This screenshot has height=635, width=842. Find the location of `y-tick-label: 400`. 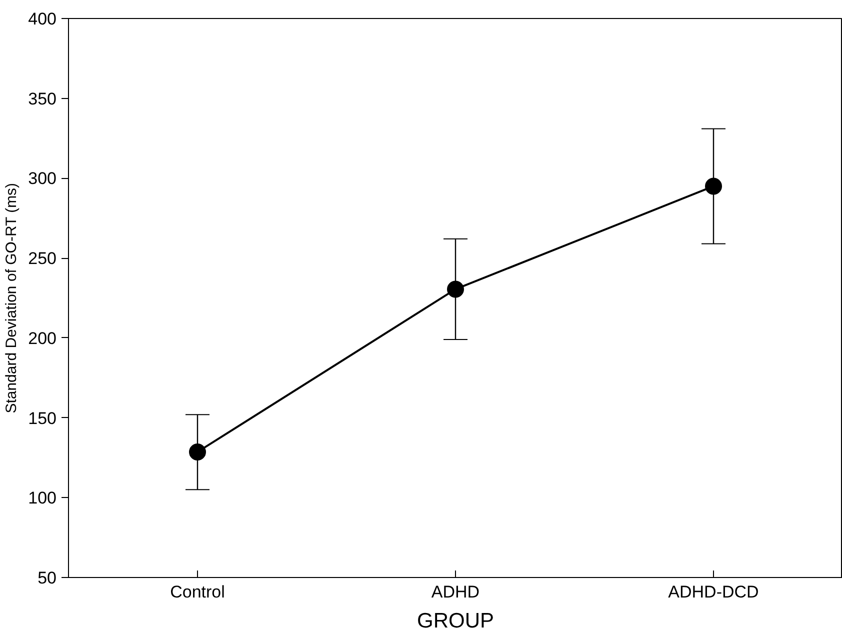

y-tick-label: 400 is located at coordinates (42, 19).